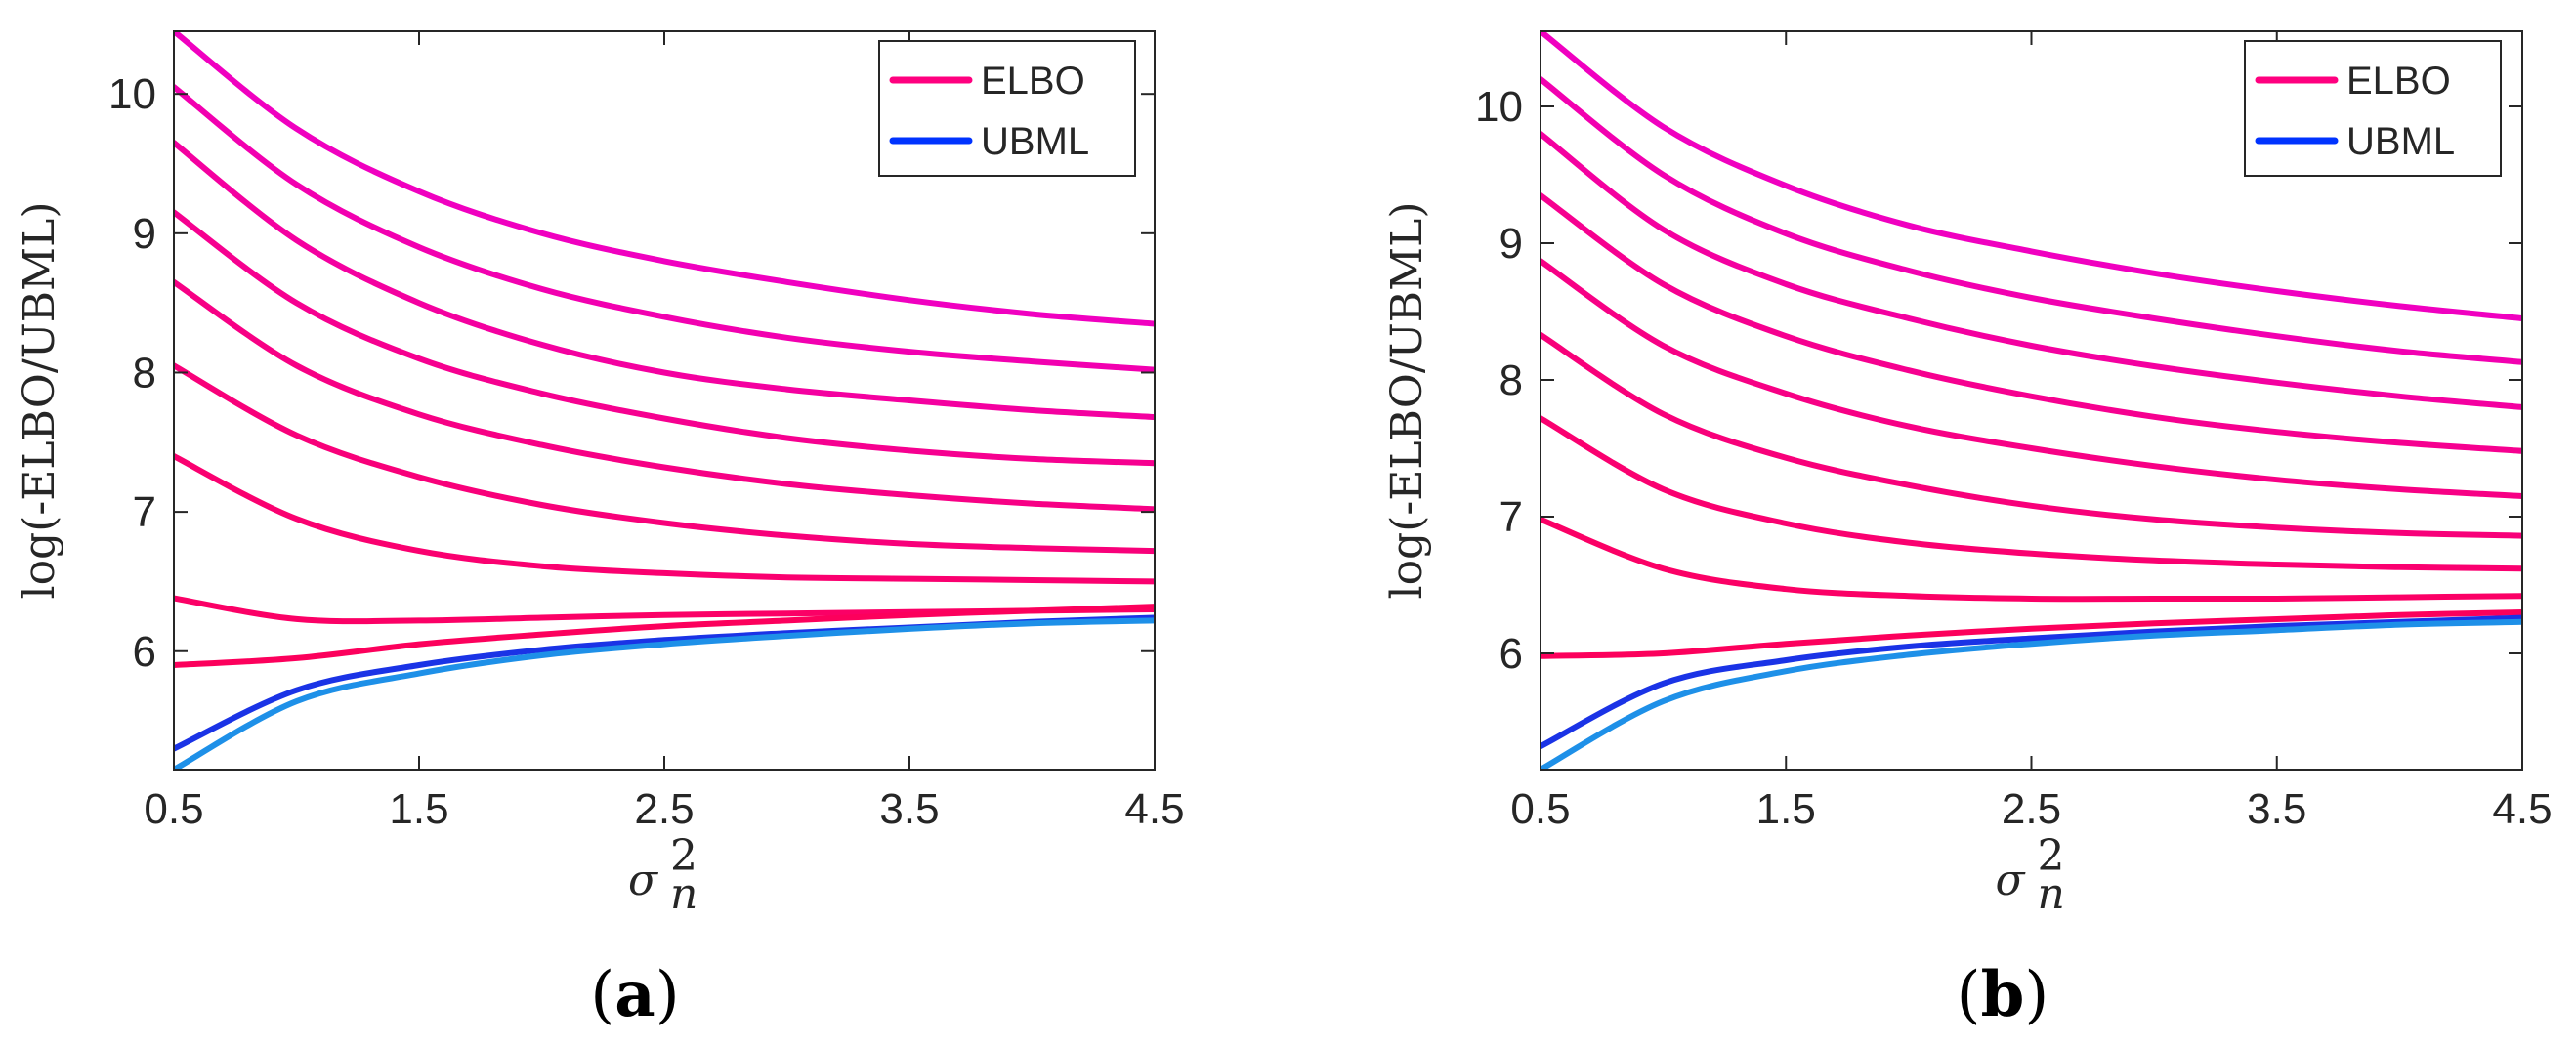 The width and height of the screenshot is (2576, 1045). I want to click on panel-label: (b), so click(2003, 994).